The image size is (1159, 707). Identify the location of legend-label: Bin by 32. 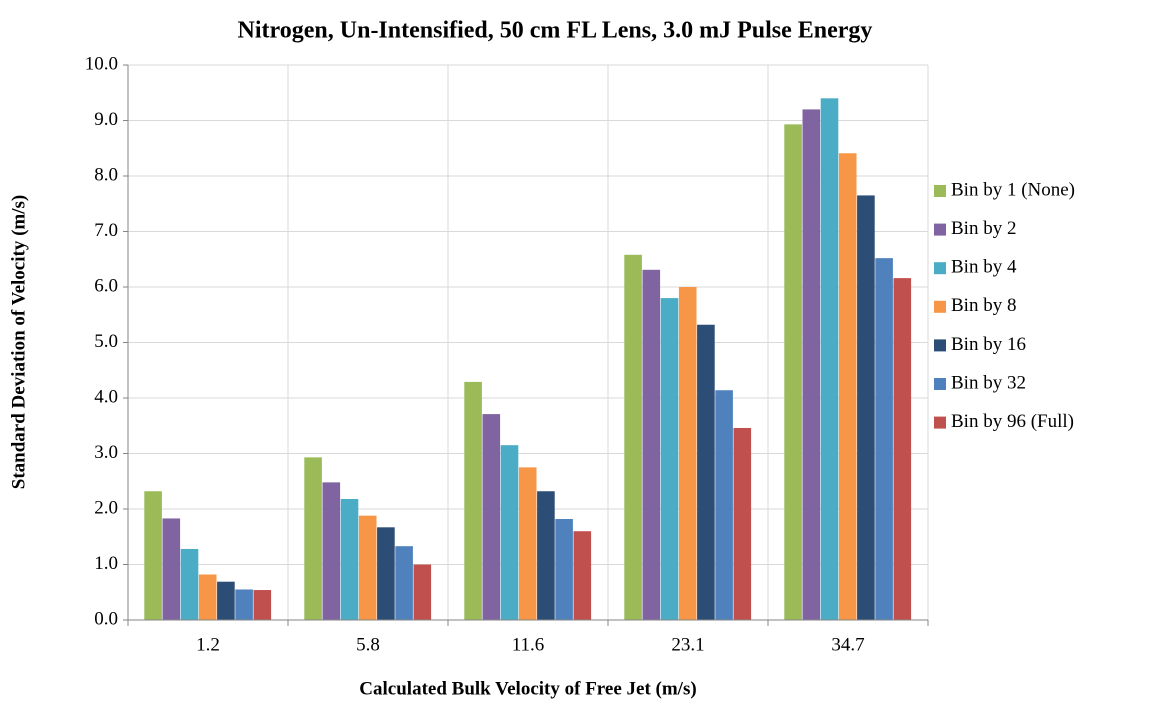
(988, 382).